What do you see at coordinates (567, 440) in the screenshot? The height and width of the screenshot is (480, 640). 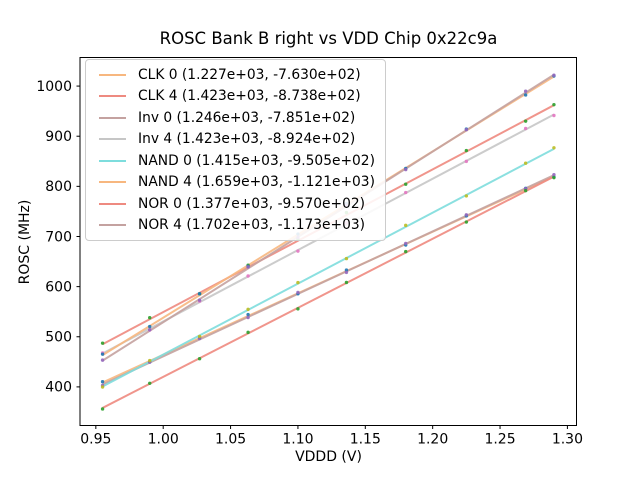 I see `x-tick-label: 1.30` at bounding box center [567, 440].